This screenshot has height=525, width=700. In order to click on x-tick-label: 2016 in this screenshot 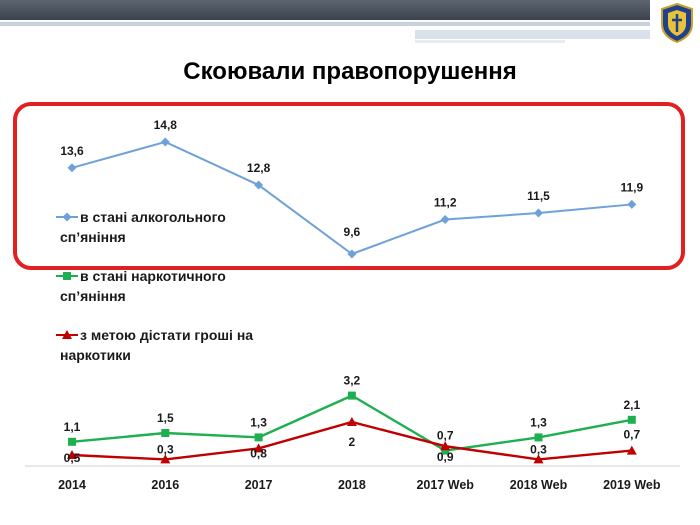, I will do `click(165, 485)`.